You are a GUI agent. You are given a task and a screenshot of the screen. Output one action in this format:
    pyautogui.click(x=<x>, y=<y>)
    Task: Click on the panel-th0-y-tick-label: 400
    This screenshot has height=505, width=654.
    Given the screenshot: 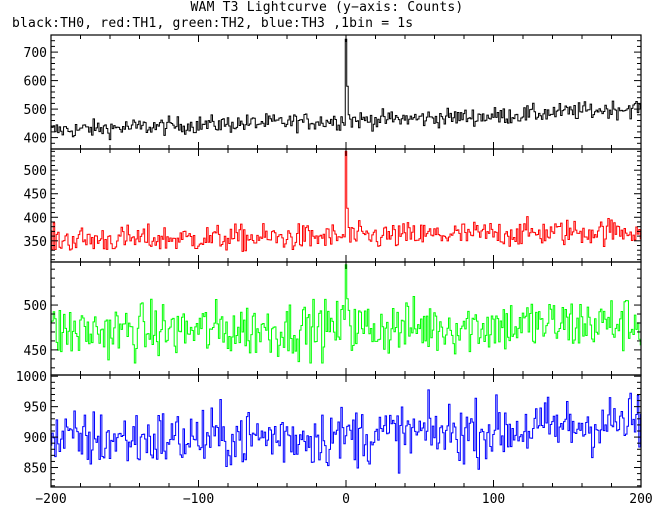 What is the action you would take?
    pyautogui.click(x=35, y=139)
    